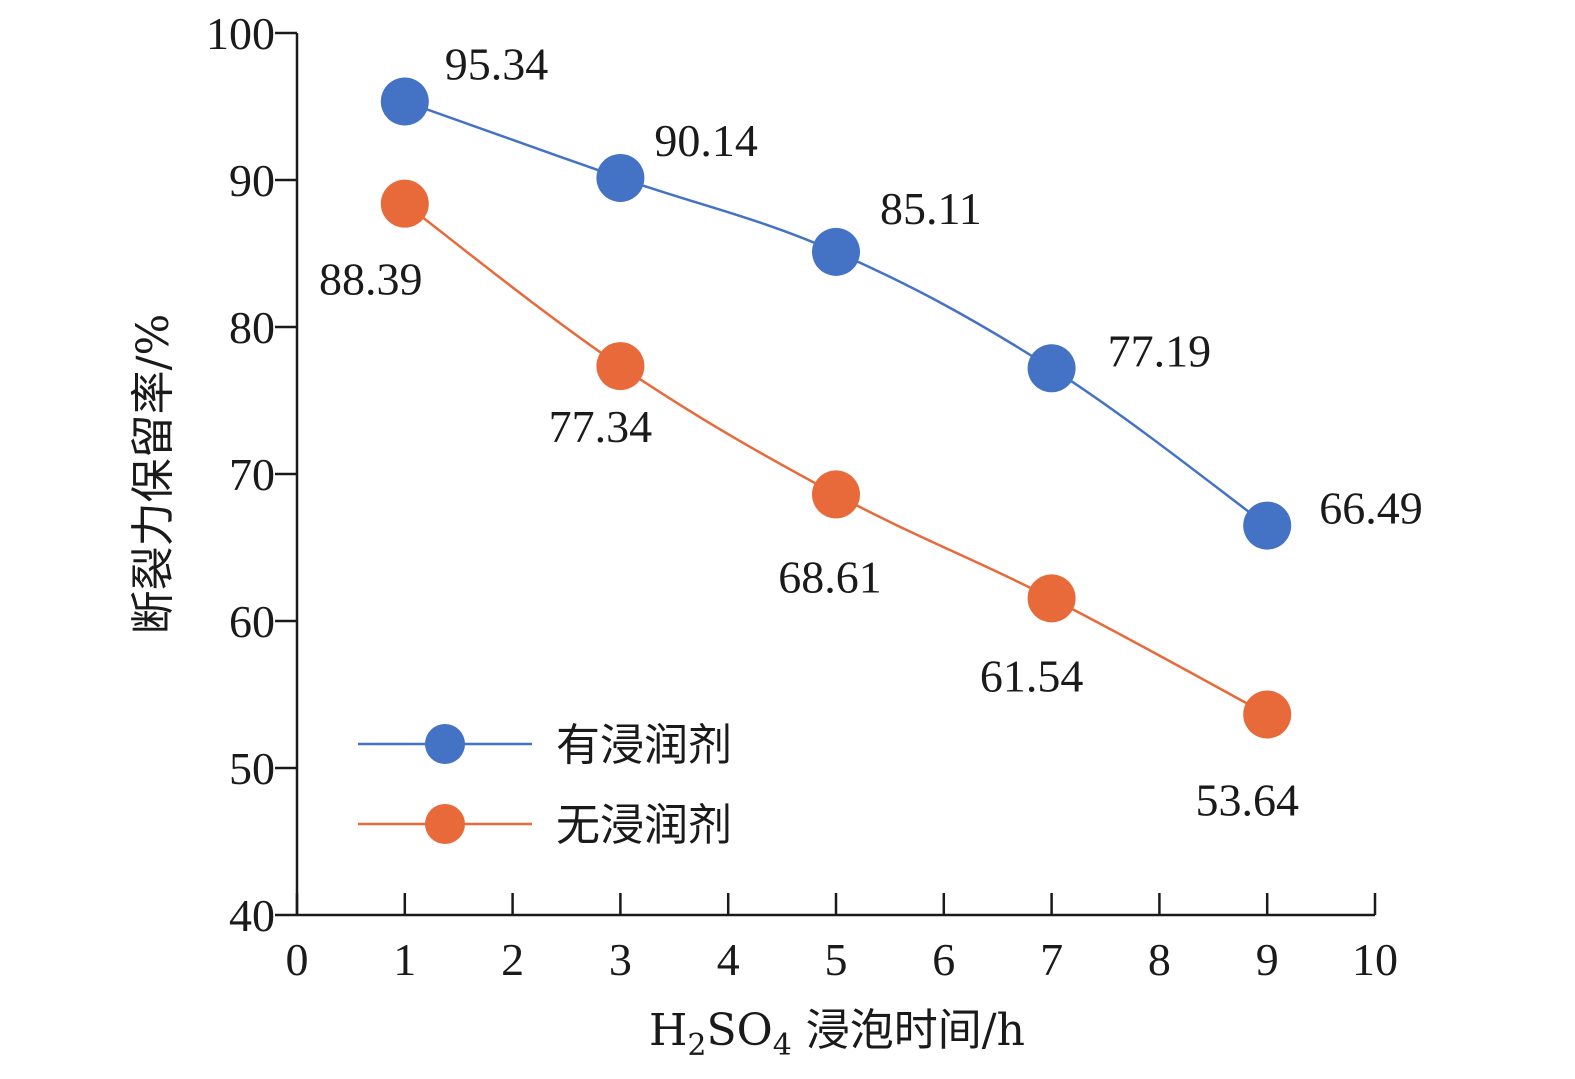 Image resolution: width=1575 pixels, height=1079 pixels. Describe the element at coordinates (252, 180) in the screenshot. I see `y-tick-label: 90` at that location.